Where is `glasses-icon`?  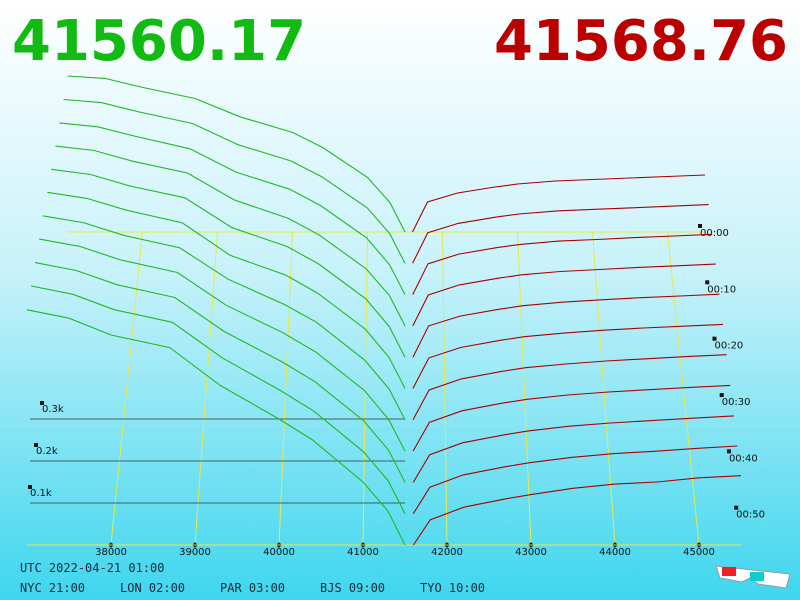 glasses-icon is located at coordinates (753, 577).